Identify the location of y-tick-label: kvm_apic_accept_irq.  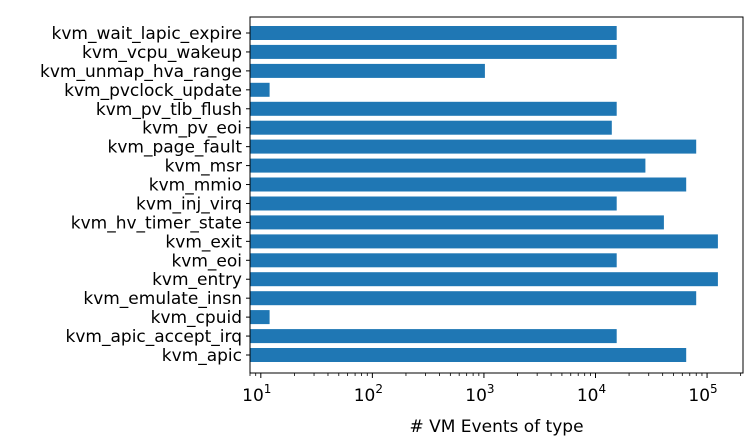
(154, 337).